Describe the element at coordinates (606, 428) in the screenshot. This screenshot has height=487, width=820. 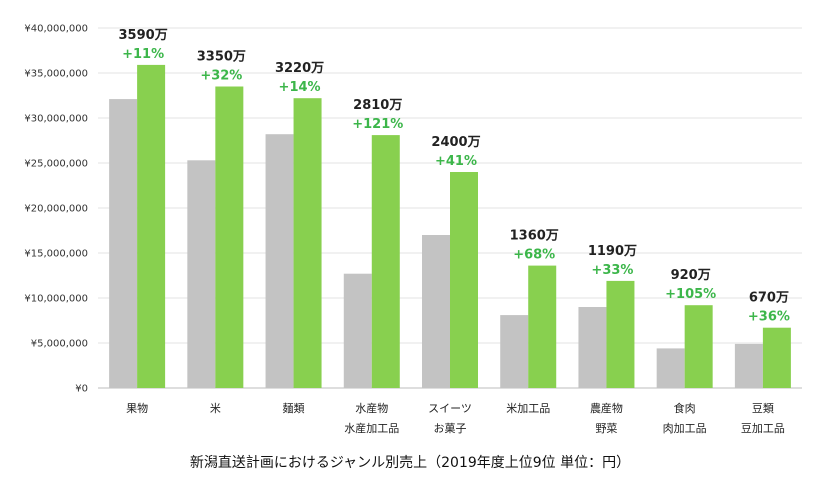
I see `category-label: 野菜` at that location.